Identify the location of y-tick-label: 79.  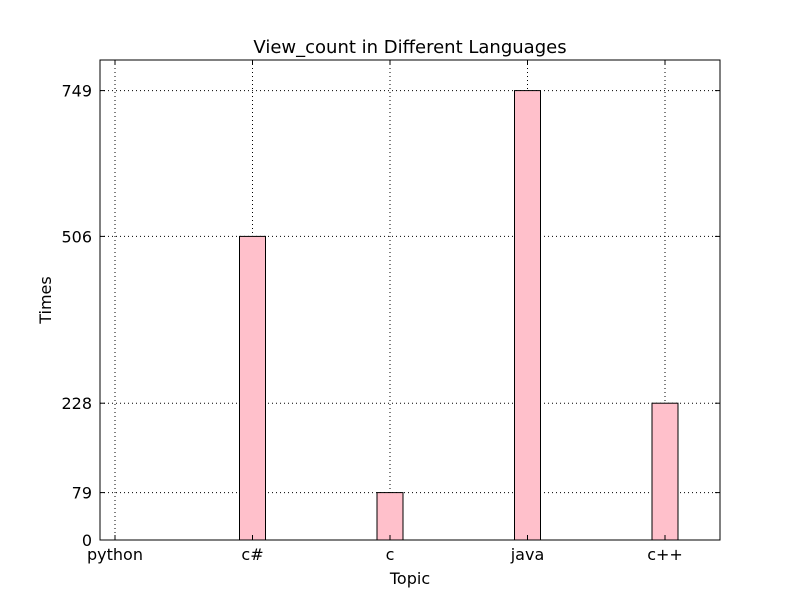
(82, 493).